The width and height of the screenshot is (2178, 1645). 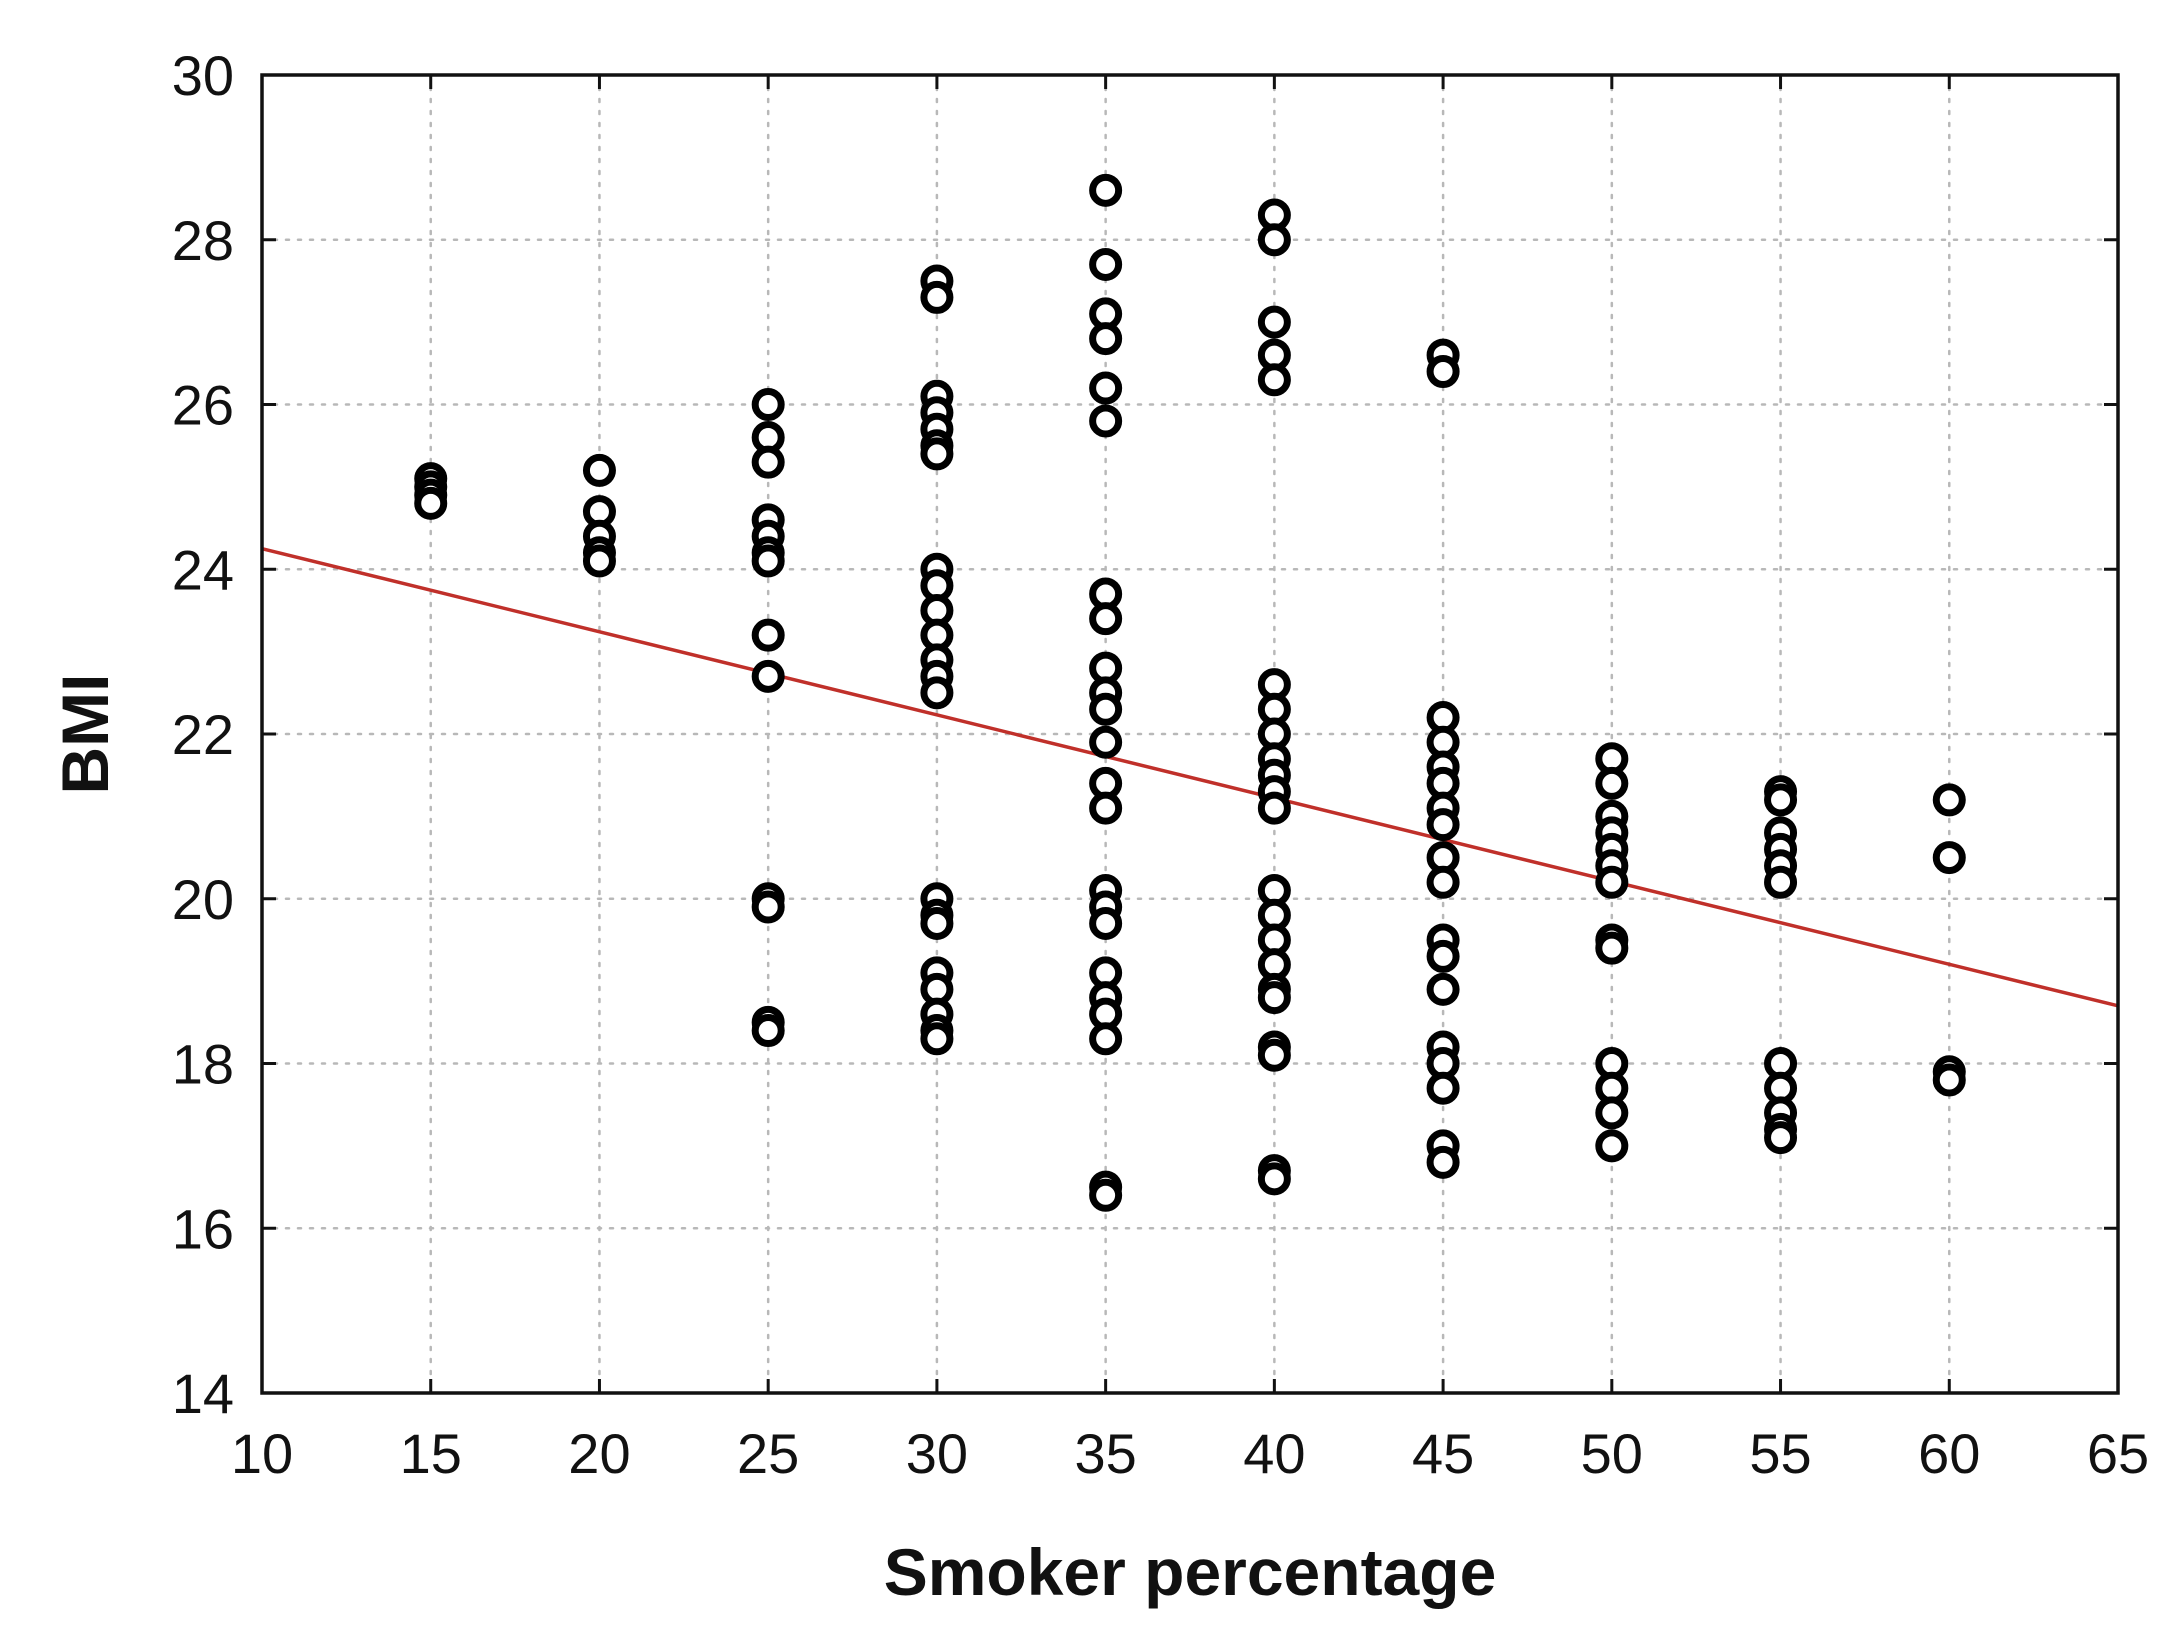 What do you see at coordinates (1105, 1453) in the screenshot?
I see `x-tick-label: 35` at bounding box center [1105, 1453].